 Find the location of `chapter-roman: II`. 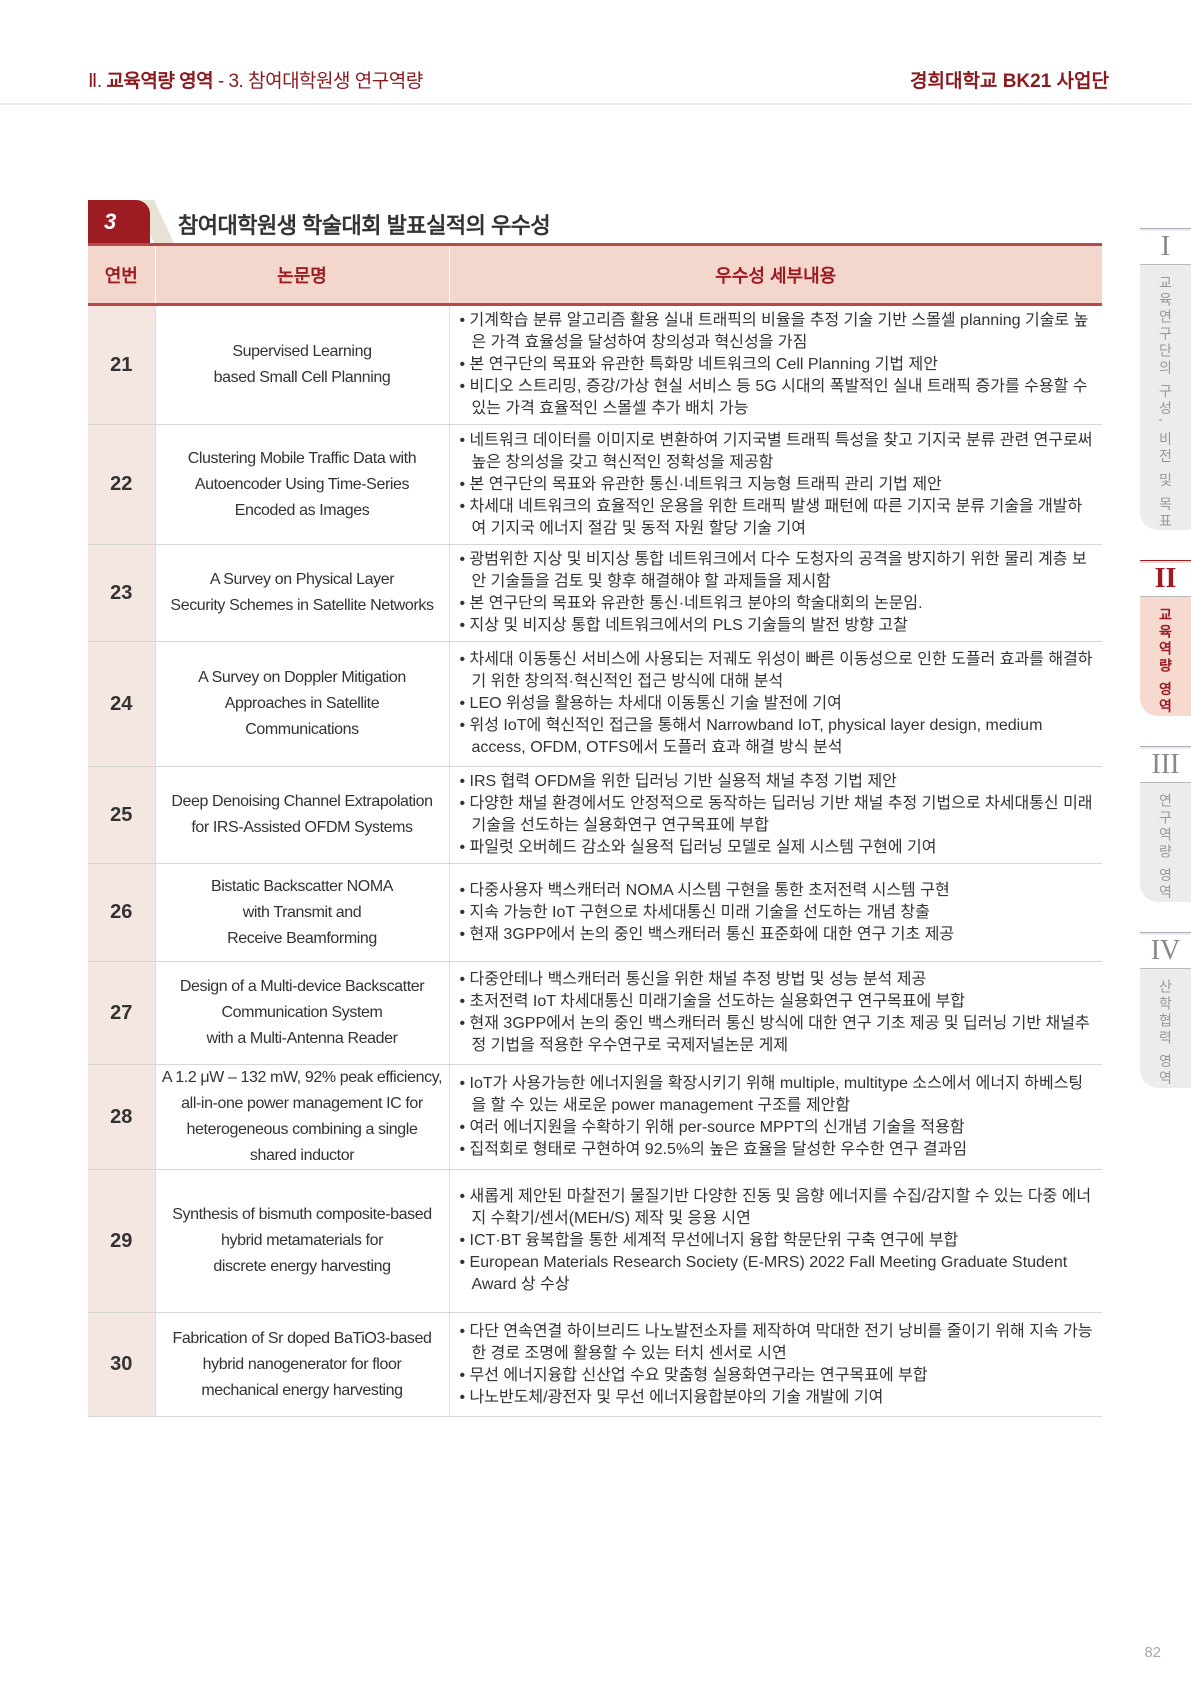

chapter-roman: II is located at coordinates (1165, 580).